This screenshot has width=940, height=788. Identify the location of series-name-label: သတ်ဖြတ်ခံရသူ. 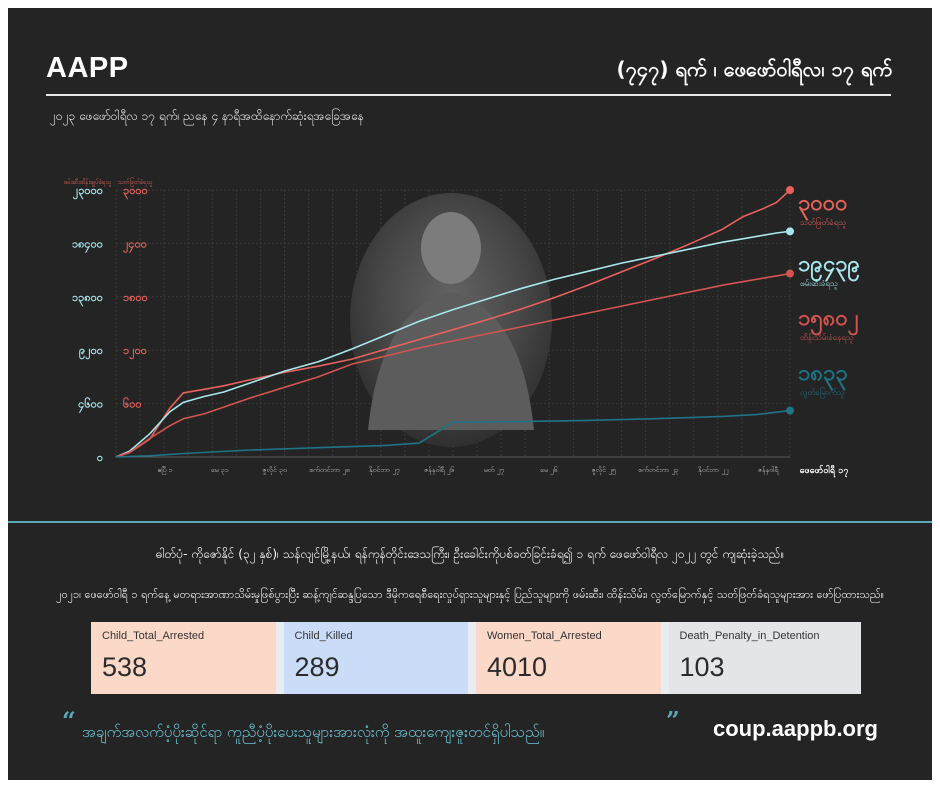
(823, 223).